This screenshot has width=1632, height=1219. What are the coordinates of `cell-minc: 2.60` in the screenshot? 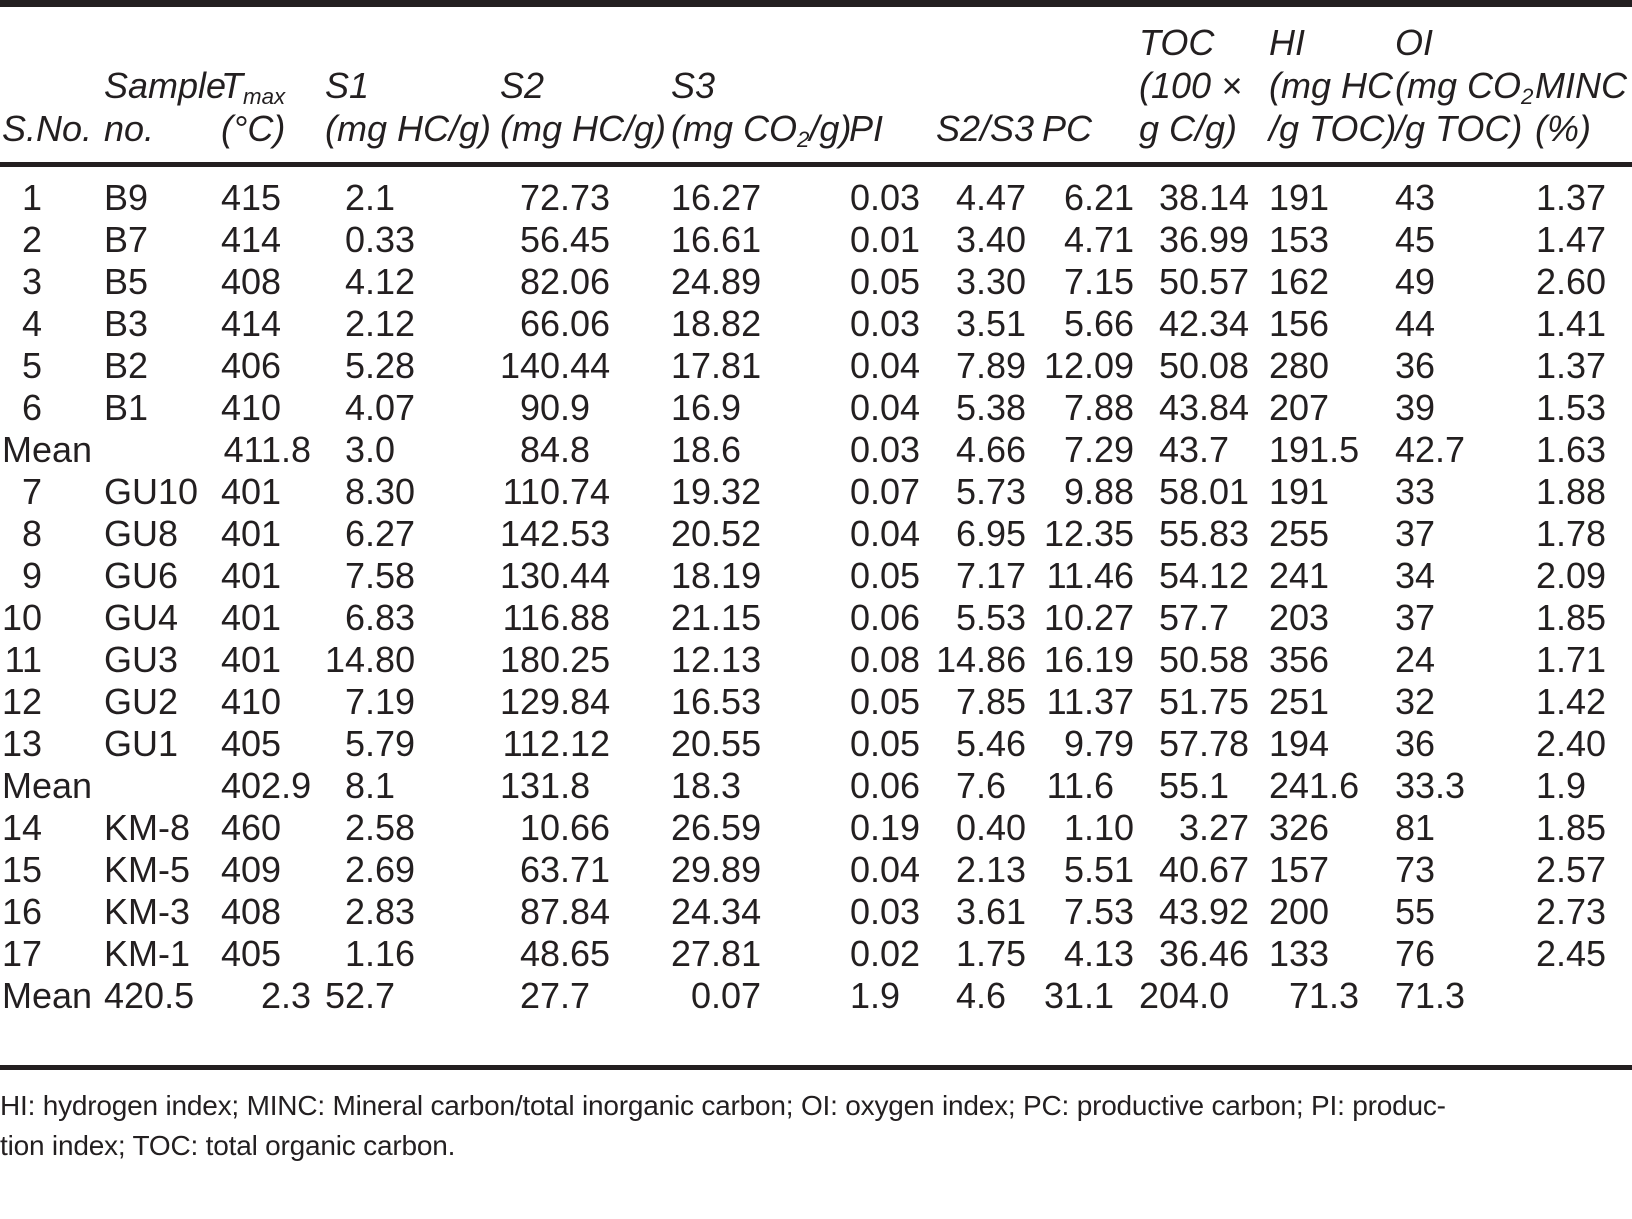 It's located at (1571, 281).